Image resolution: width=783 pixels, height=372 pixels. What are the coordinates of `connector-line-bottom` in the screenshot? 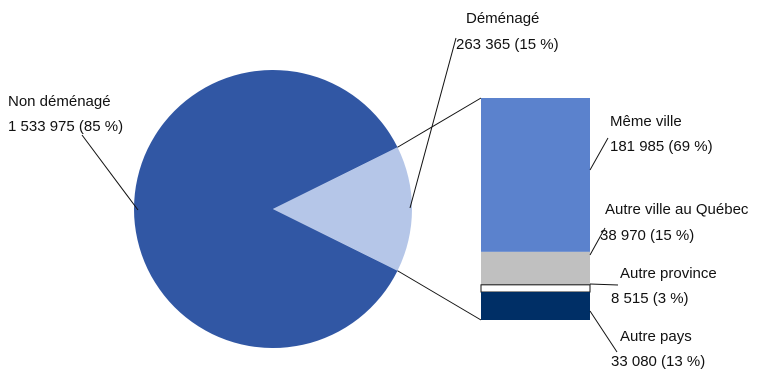 It's located at (439, 295).